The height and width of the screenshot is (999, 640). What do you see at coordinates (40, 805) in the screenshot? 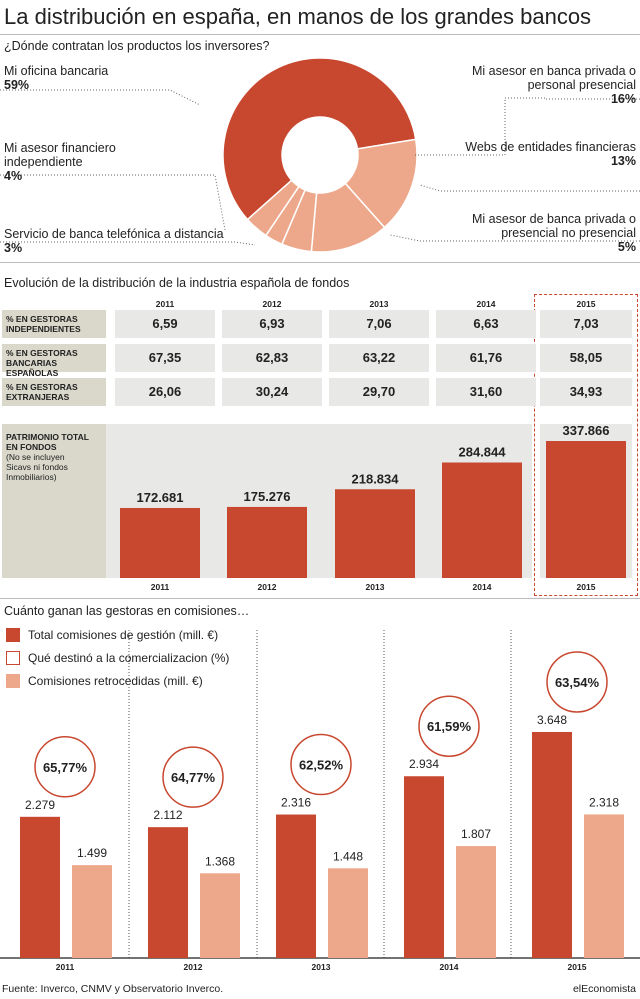
I see `bar-total-label: 2.279` at bounding box center [40, 805].